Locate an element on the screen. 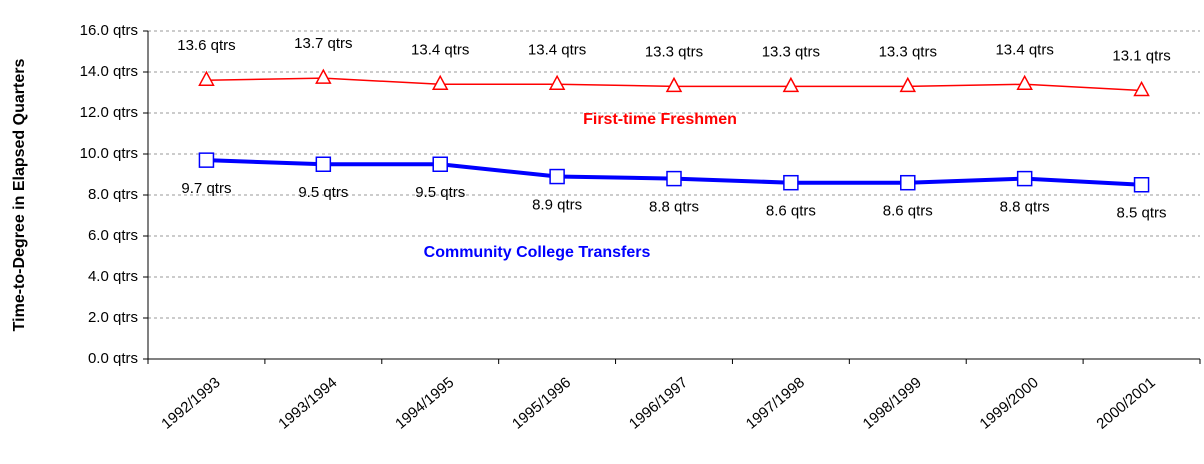  y-tick-label: 14.0 qtrs is located at coordinates (109, 71).